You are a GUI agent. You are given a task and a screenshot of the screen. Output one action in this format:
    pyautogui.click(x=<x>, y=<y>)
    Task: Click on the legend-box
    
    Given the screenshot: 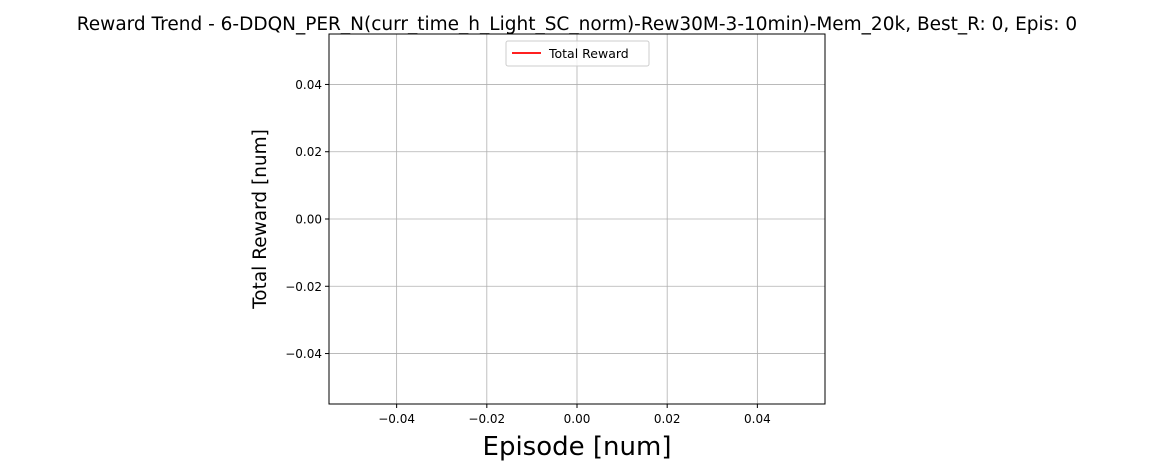 What is the action you would take?
    pyautogui.click(x=577, y=53)
    